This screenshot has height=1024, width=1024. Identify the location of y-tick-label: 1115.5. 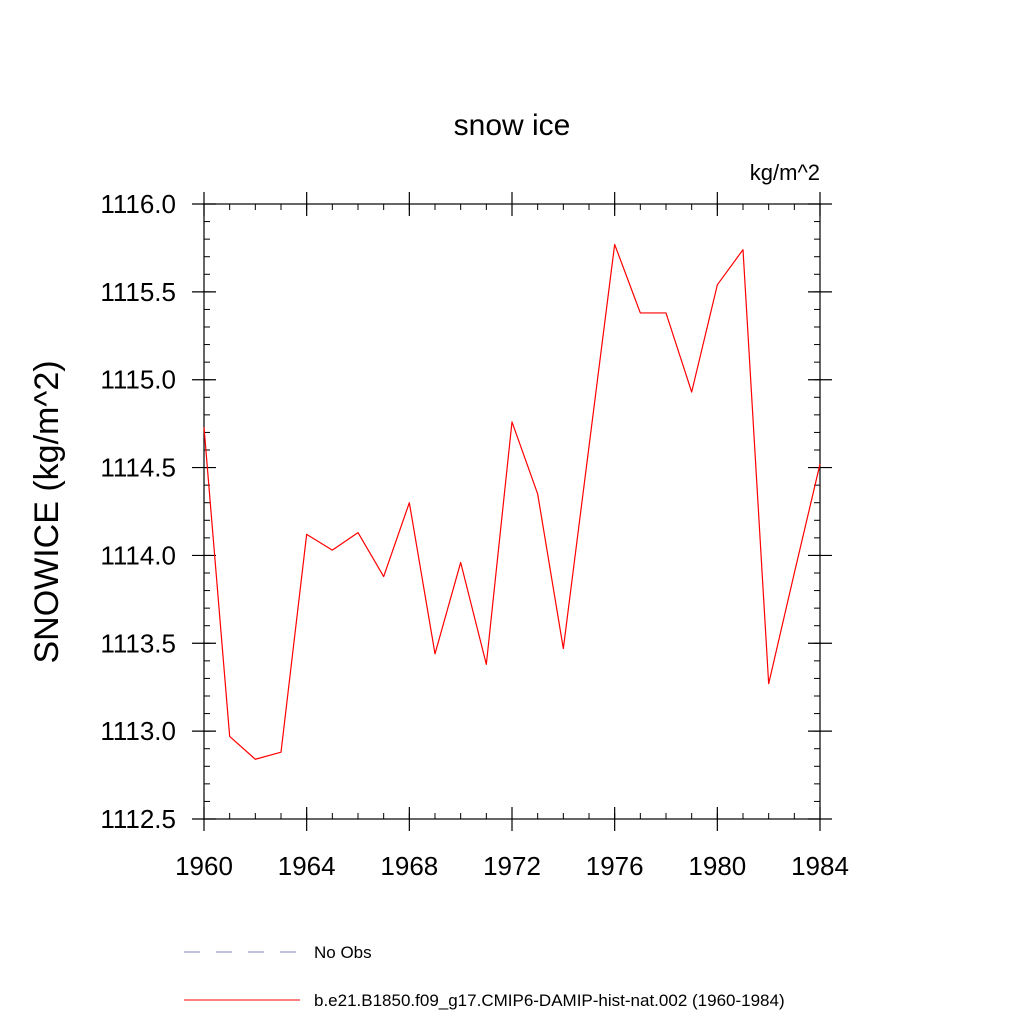
(138, 292).